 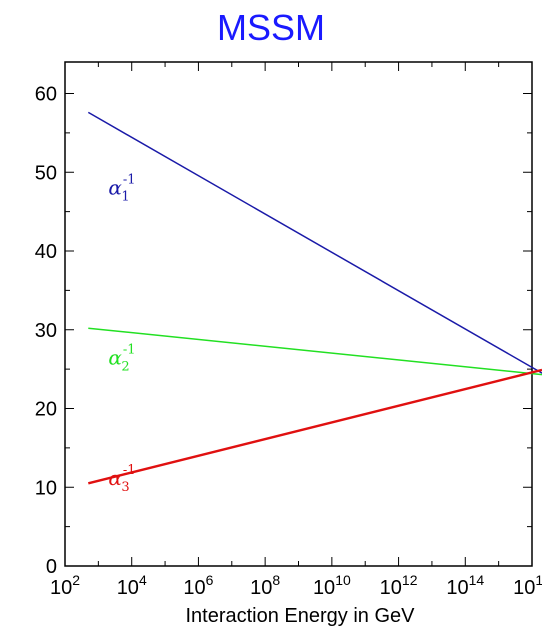 What do you see at coordinates (46, 95) in the screenshot?
I see `y-tick-label: 60` at bounding box center [46, 95].